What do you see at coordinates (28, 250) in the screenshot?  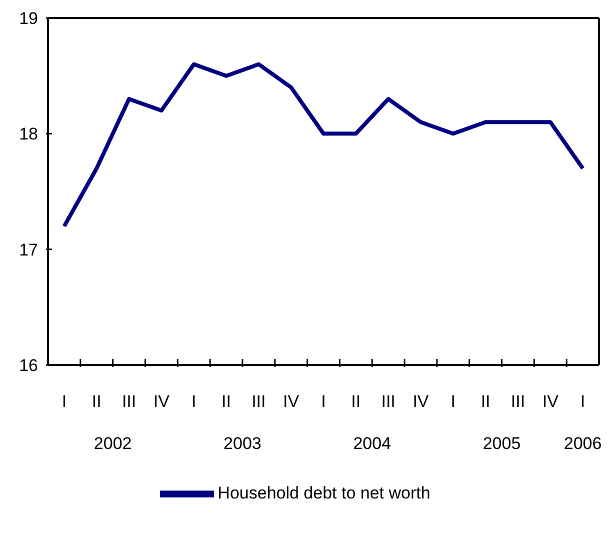 I see `y-tick-label: 17` at bounding box center [28, 250].